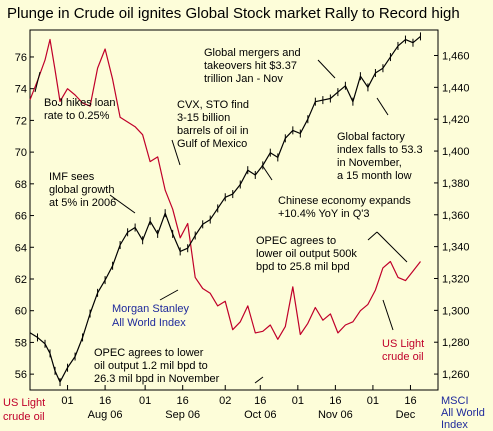 This screenshot has height=431, width=493. Describe the element at coordinates (21, 312) in the screenshot. I see `left-tick-label: 60` at that location.